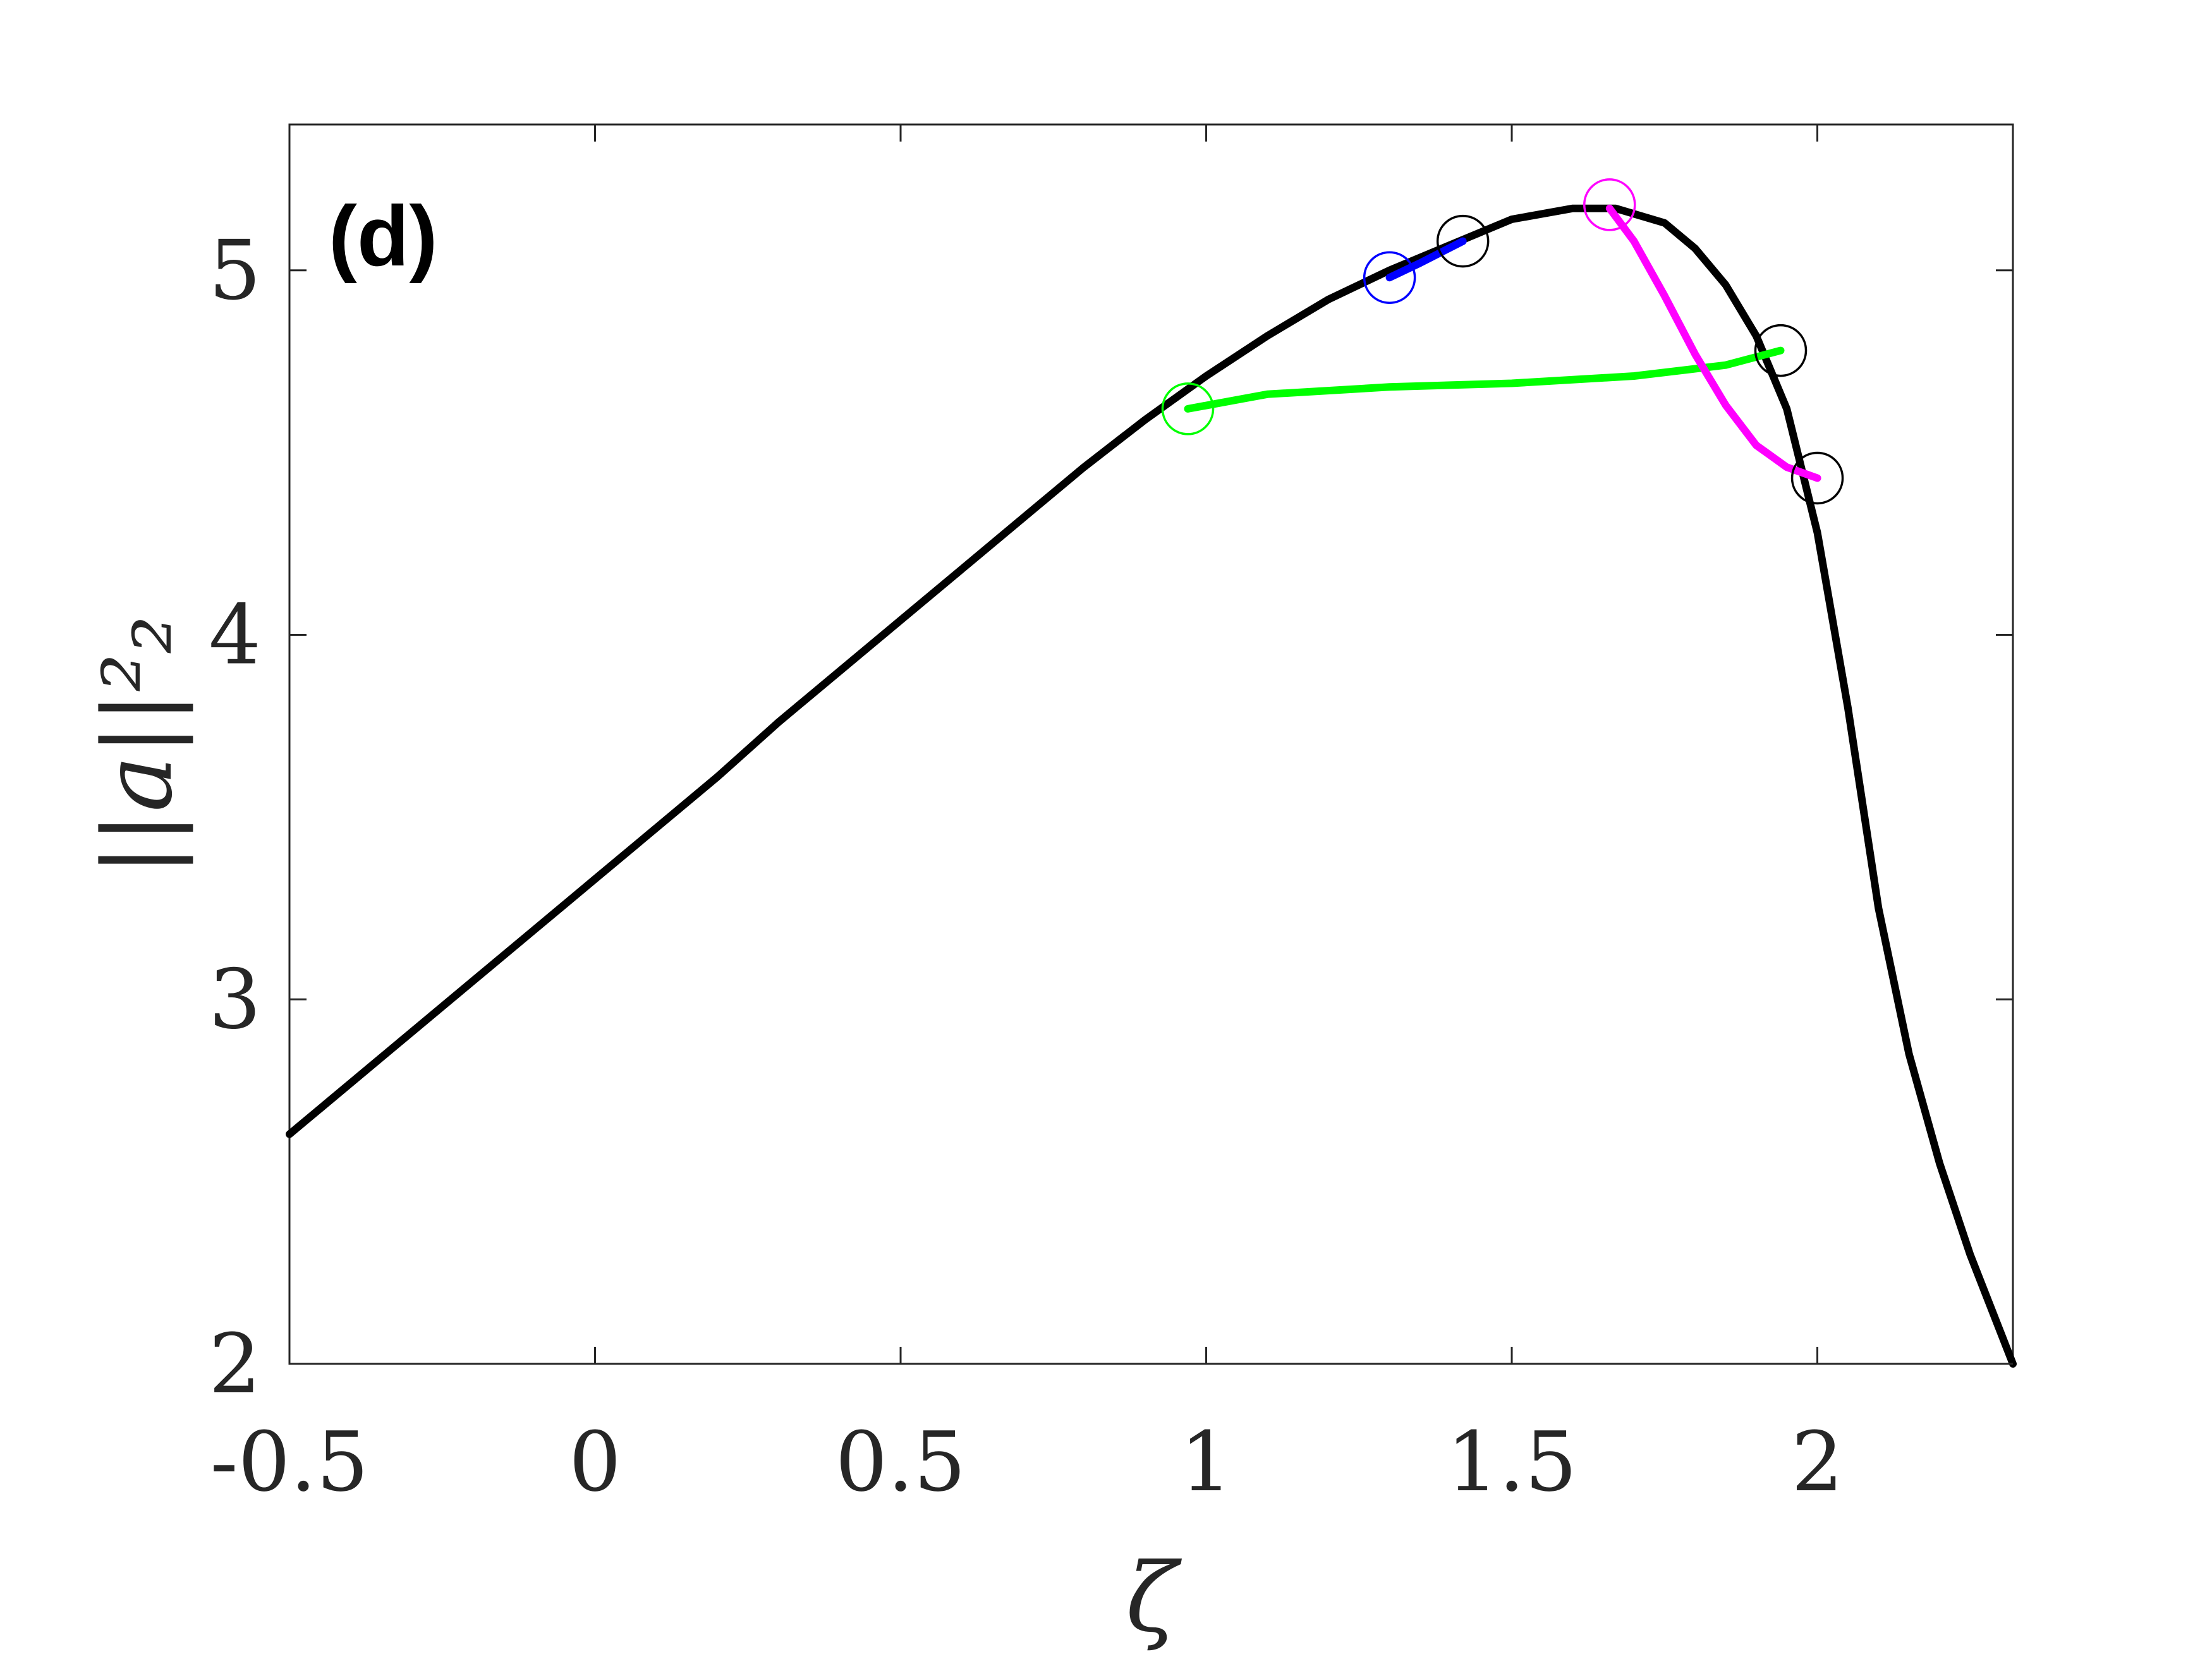 This screenshot has width=2212, height=1659. I want to click on y-tick-label-0: 2, so click(235, 1364).